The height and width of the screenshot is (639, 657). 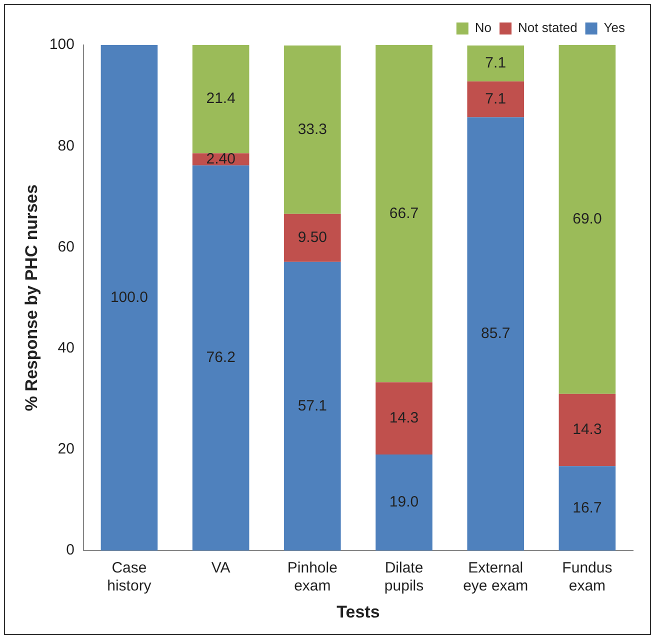 I want to click on y-tick-label: 0, so click(x=70, y=550).